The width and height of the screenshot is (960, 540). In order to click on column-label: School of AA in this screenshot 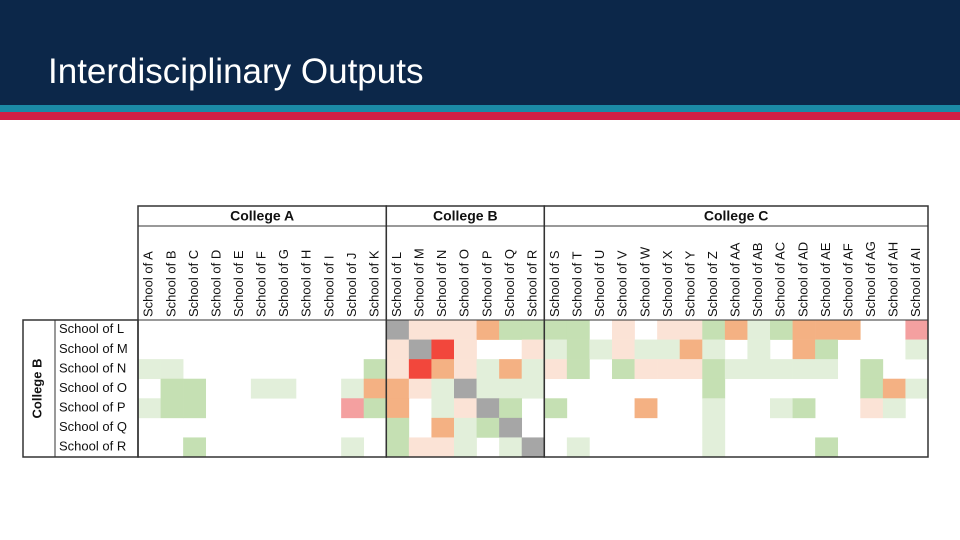, I will do `click(735, 279)`.